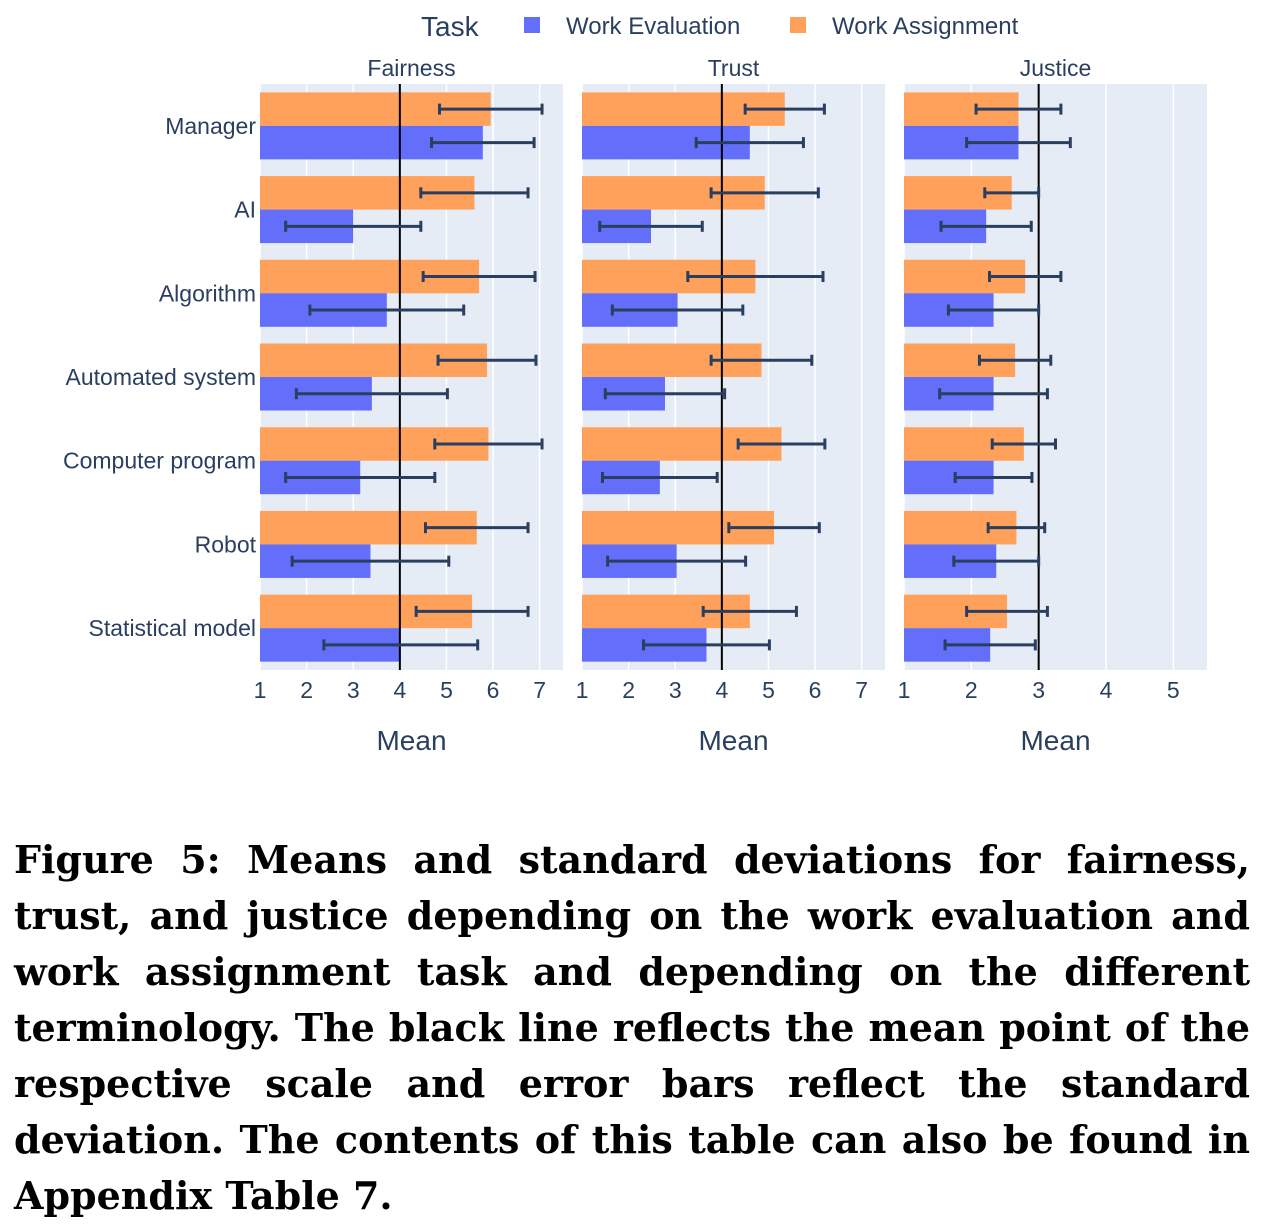  I want to click on legend-swatch-work-assignment, so click(798, 25).